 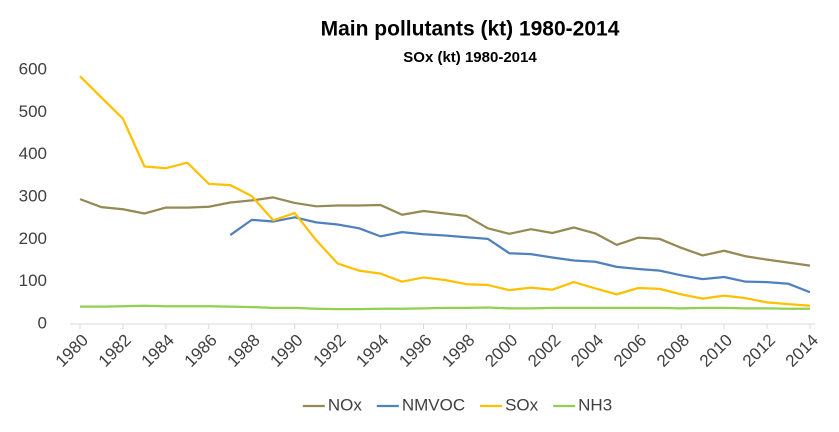 I want to click on x-tick-label: 1988, so click(x=244, y=351).